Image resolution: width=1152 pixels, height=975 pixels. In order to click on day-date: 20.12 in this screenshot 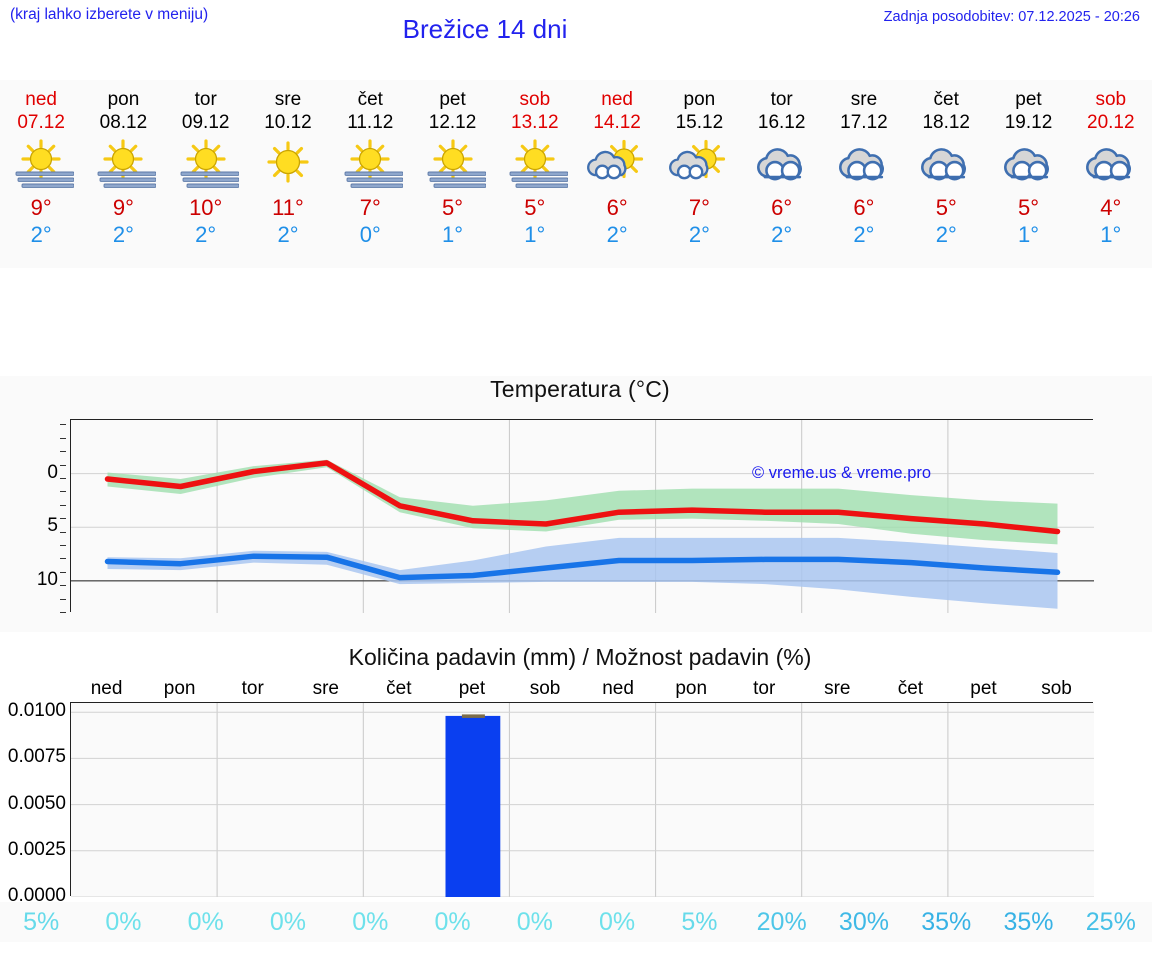, I will do `click(1111, 122)`.